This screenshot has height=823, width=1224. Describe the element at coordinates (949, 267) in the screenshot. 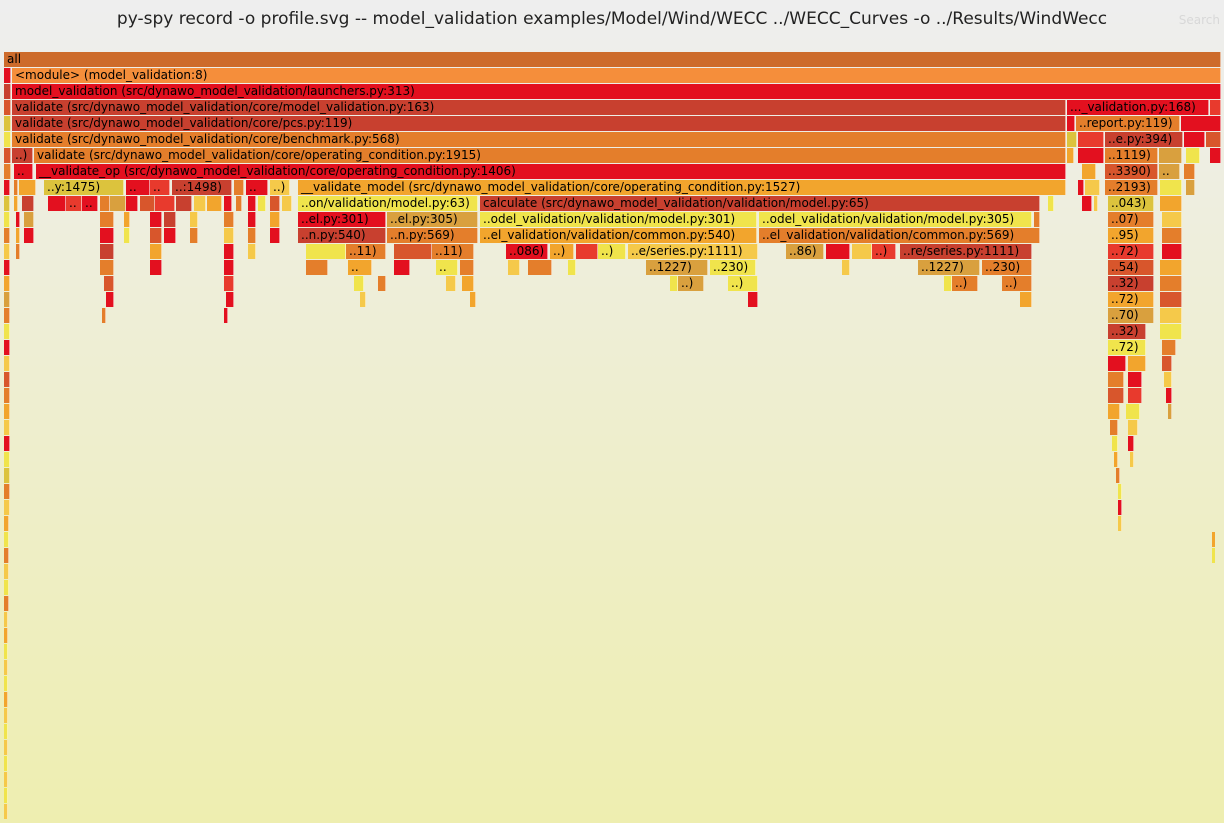

I see `flame-frame: ..1227)` at that location.